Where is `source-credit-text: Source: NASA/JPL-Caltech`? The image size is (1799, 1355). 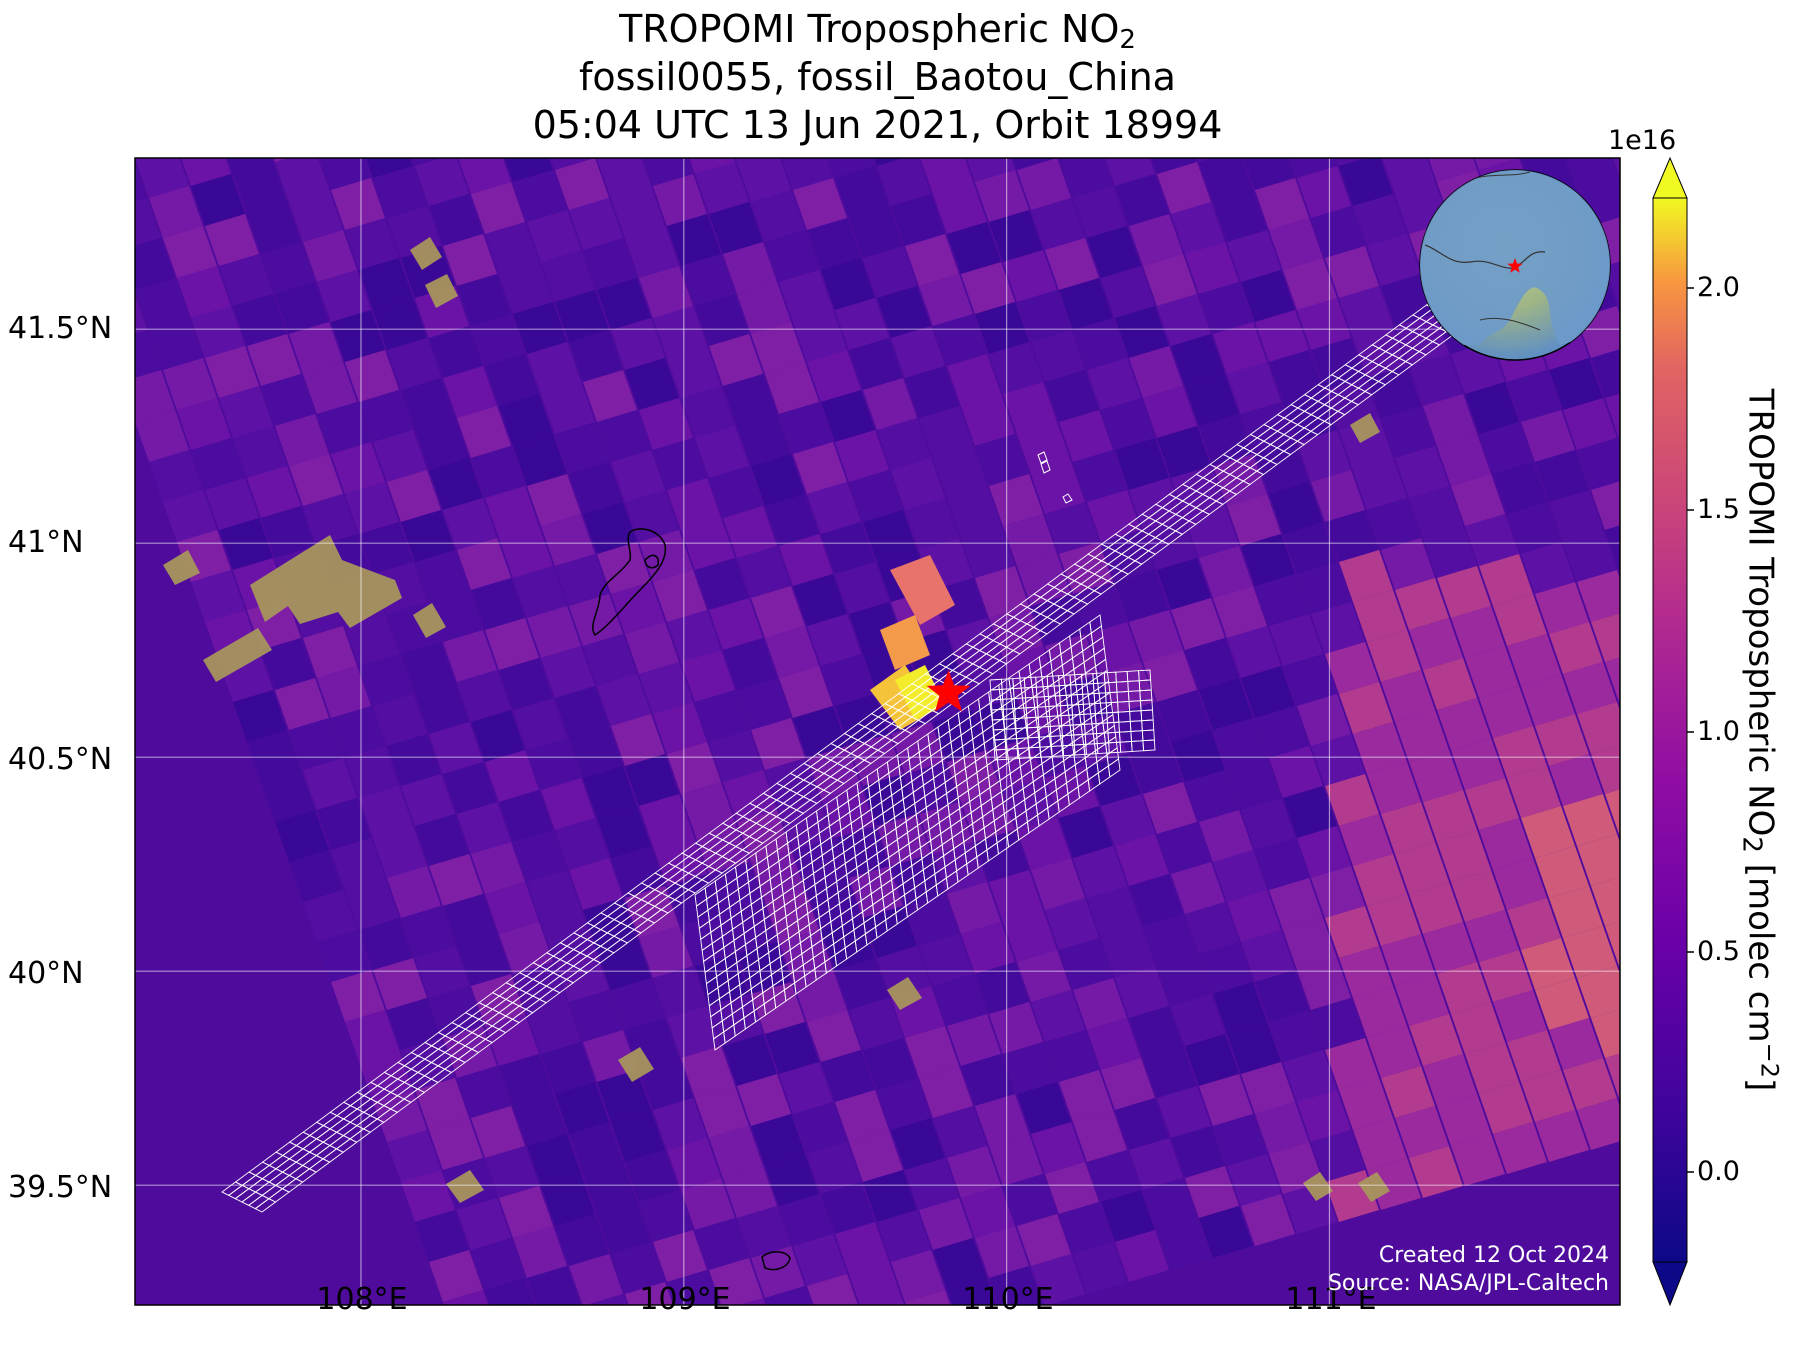
source-credit-text: Source: NASA/JPL-Caltech is located at coordinates (1468, 1283).